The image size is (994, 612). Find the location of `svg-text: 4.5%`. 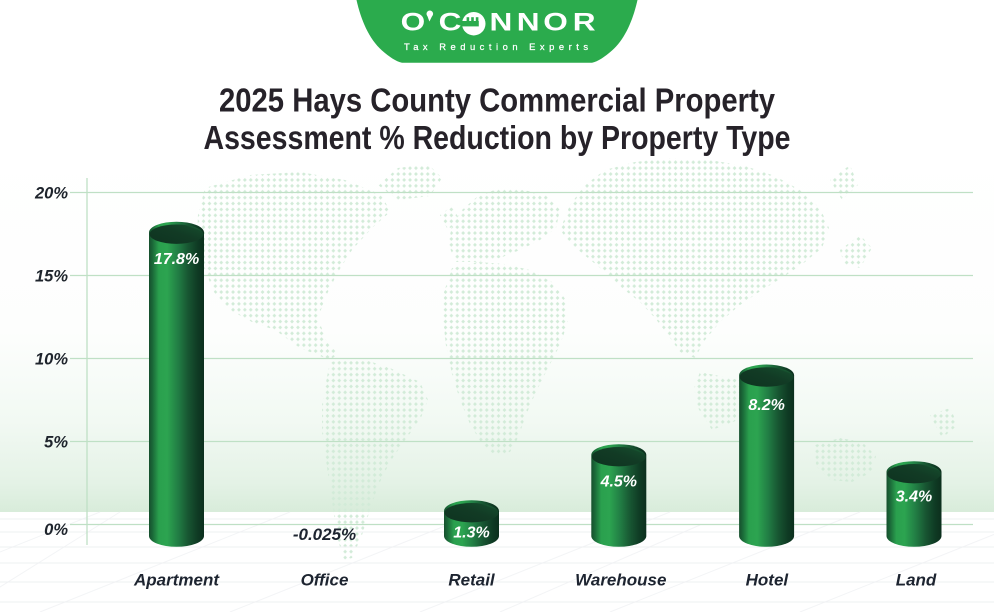

svg-text: 4.5% is located at coordinates (618, 482).